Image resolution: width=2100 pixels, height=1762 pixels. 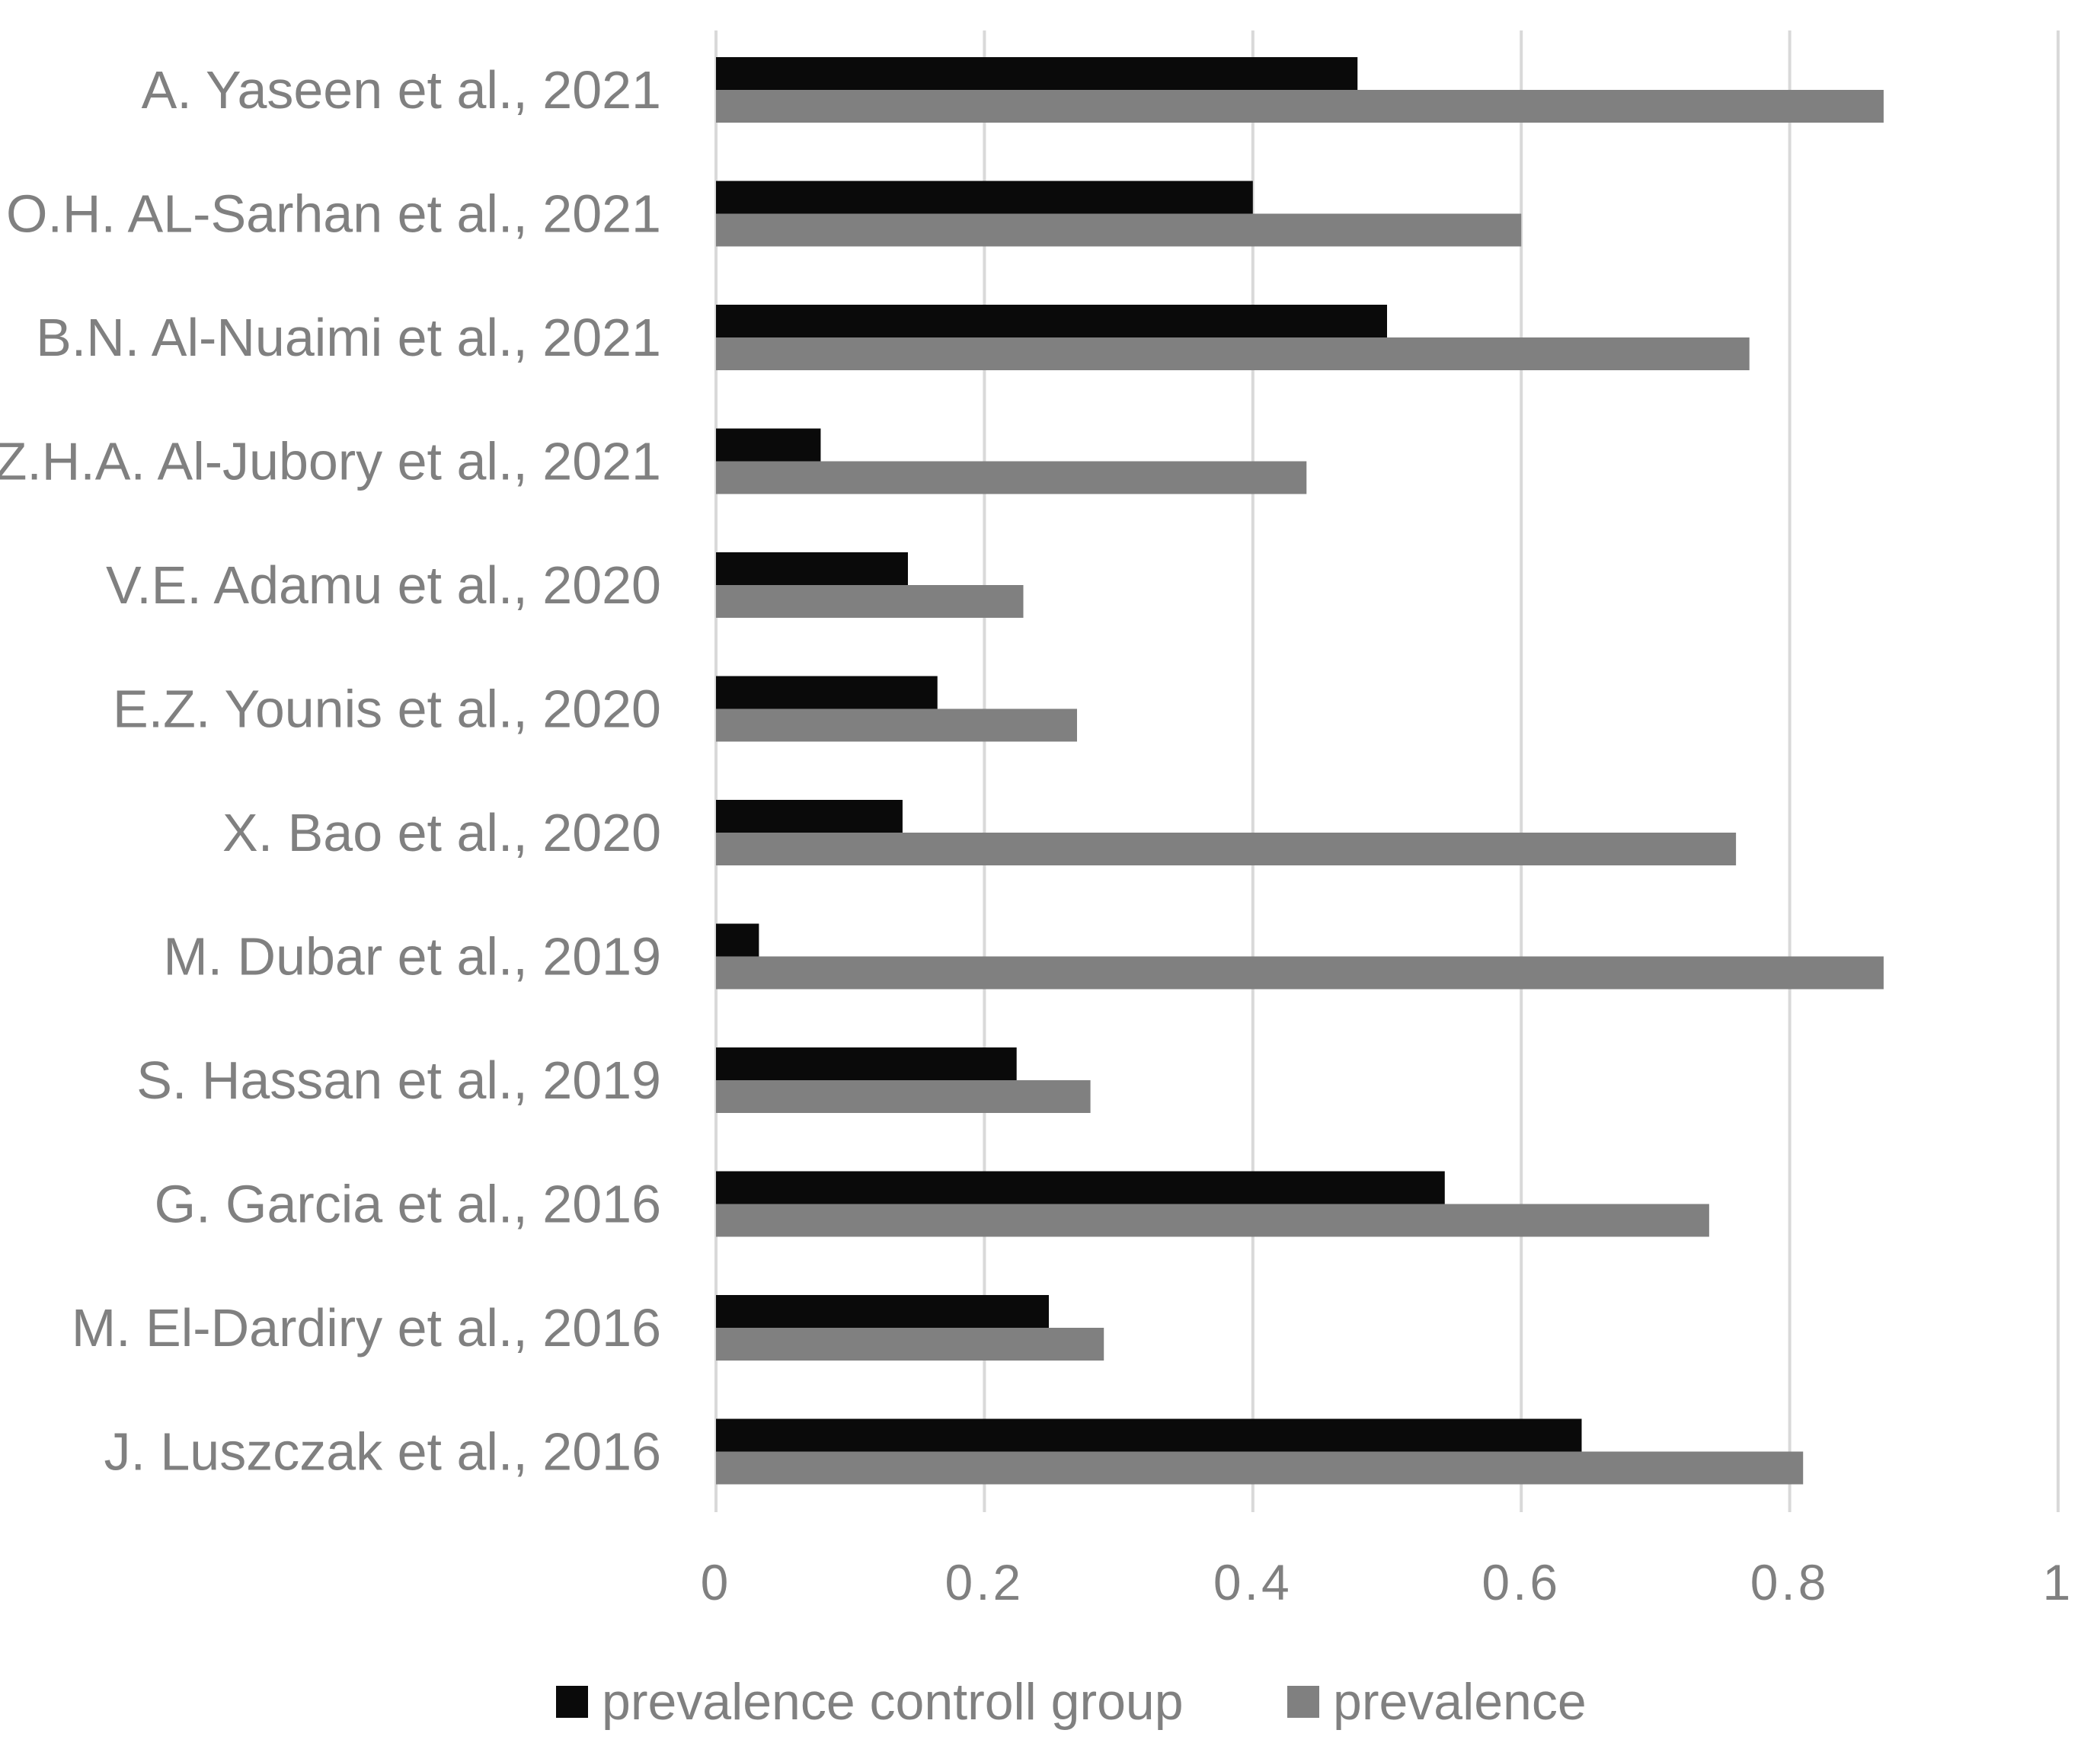 What do you see at coordinates (984, 1582) in the screenshot?
I see `x-tick-label: 0.2` at bounding box center [984, 1582].